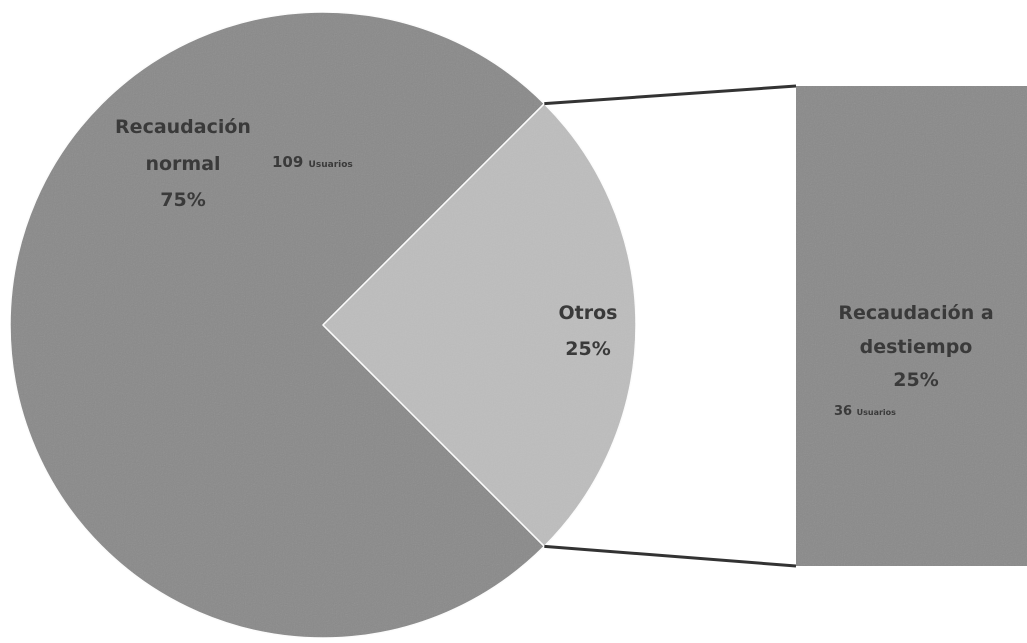  Describe the element at coordinates (183, 127) in the screenshot. I see `label-recaudacion-normal-line1: Recaudación` at that location.